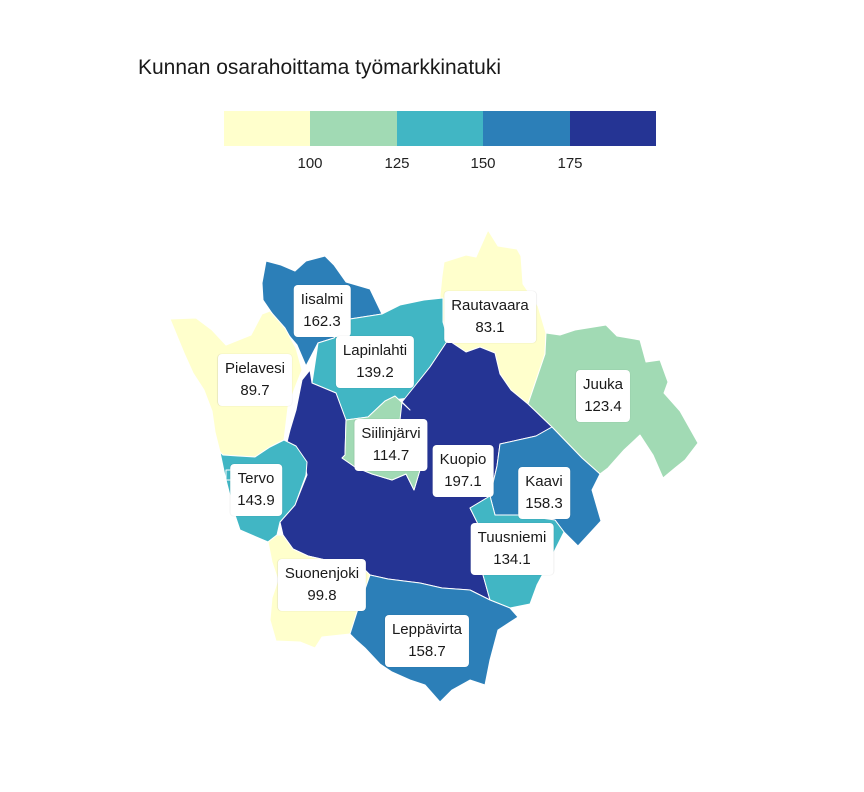 The image size is (864, 792). I want to click on map-title: Kunnan osarahoittama työmarkkinatuki, so click(320, 67).